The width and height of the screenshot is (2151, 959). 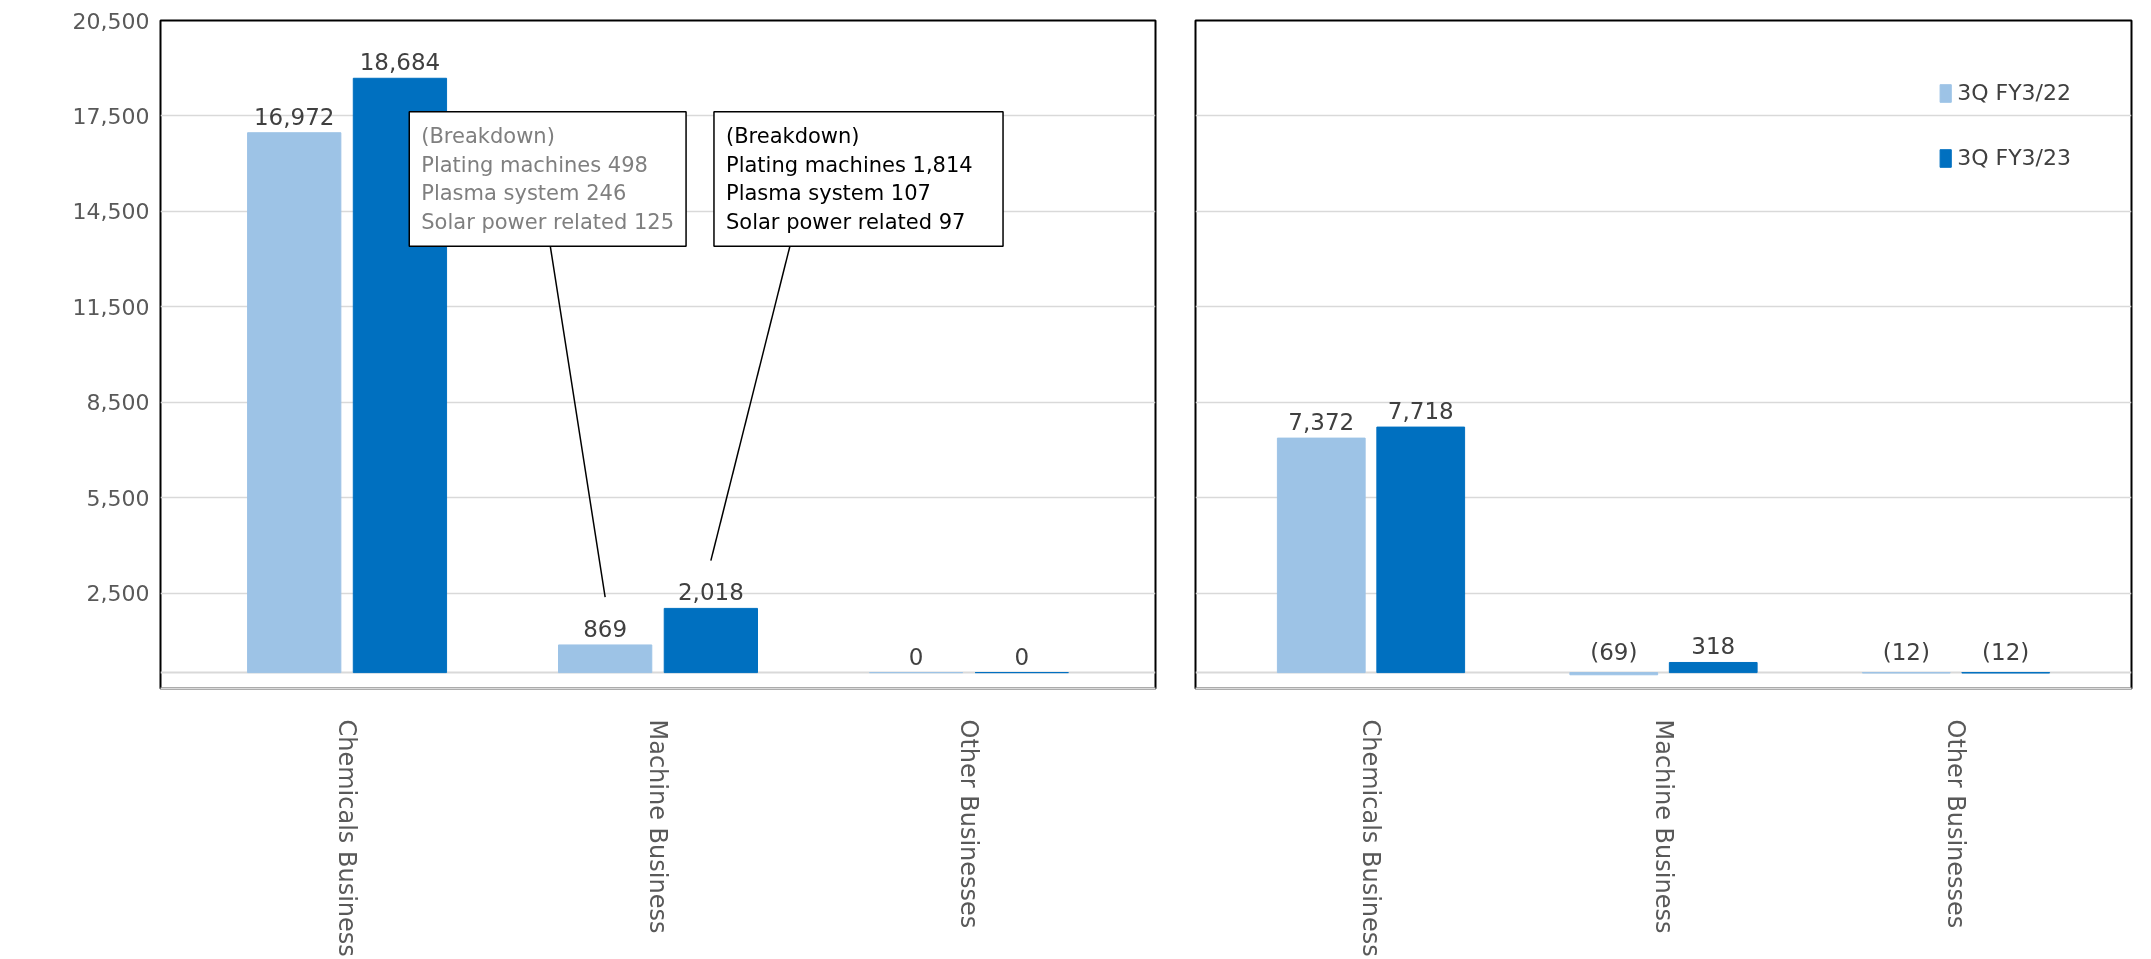 I want to click on data-label: 7,372, so click(x=1321, y=422).